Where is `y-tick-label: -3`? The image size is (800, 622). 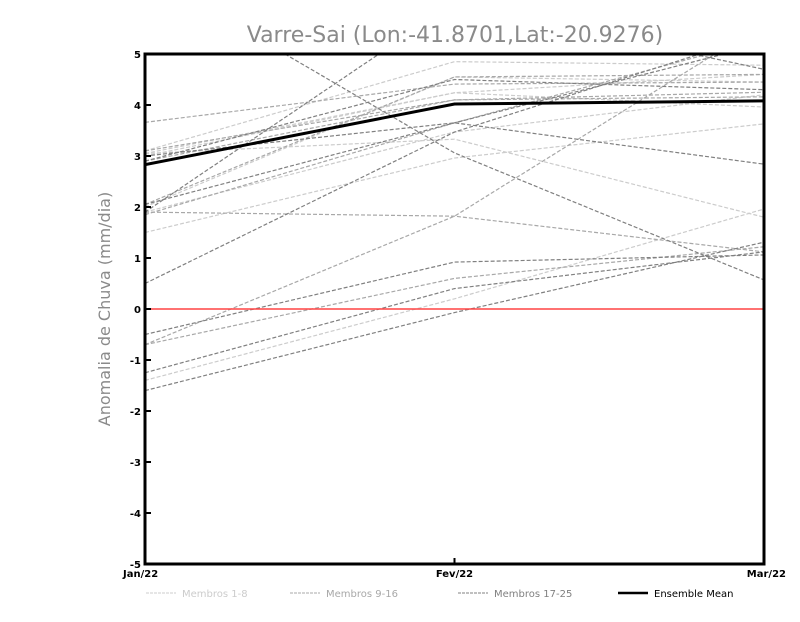 y-tick-label: -3 is located at coordinates (135, 463).